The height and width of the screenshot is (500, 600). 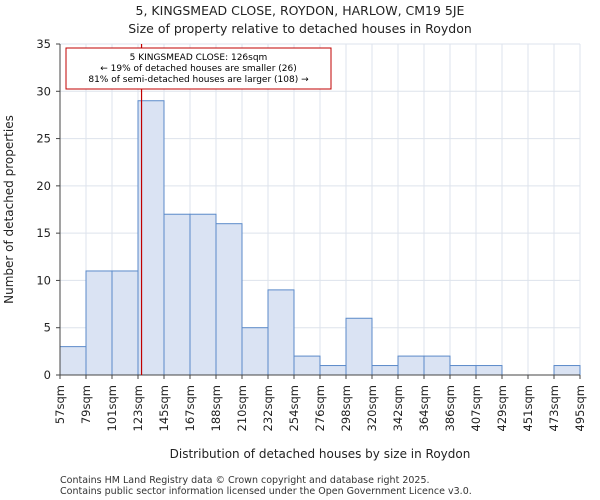 What do you see at coordinates (268, 408) in the screenshot?
I see `x-tick-label: 232sqm` at bounding box center [268, 408].